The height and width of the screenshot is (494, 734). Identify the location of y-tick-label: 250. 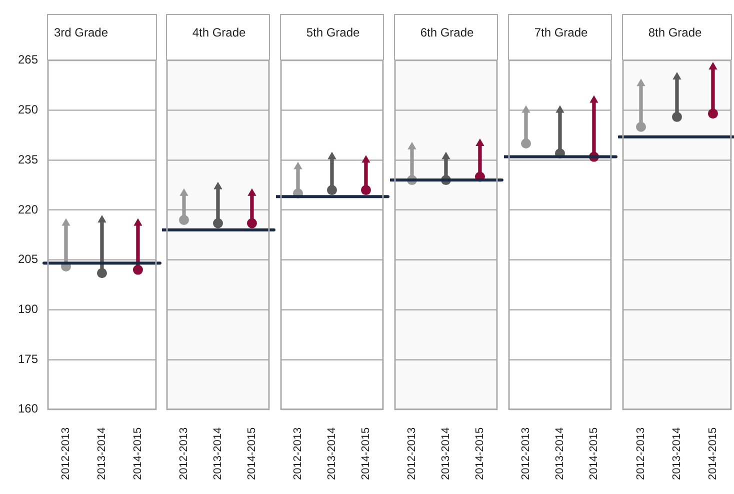
(28, 109).